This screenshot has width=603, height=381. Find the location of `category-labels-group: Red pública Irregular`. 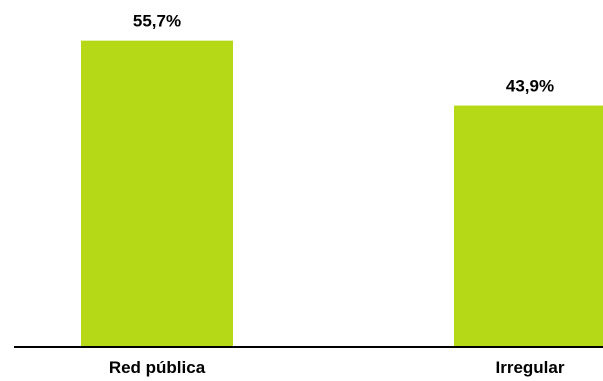

category-labels-group: Red pública Irregular is located at coordinates (337, 367).